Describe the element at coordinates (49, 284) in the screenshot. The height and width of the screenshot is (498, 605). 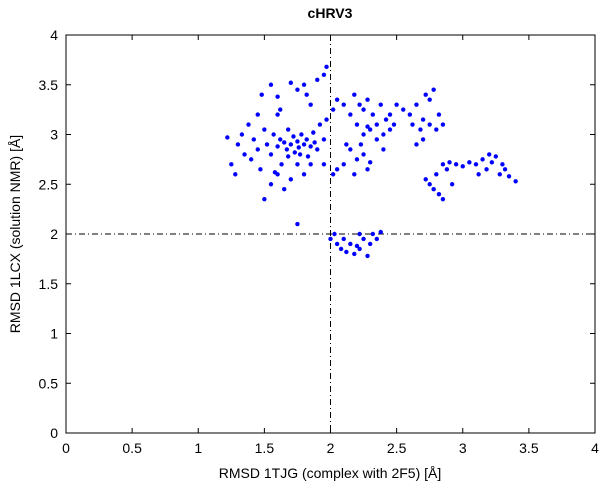
I see `y-tick-label: 1.5` at that location.